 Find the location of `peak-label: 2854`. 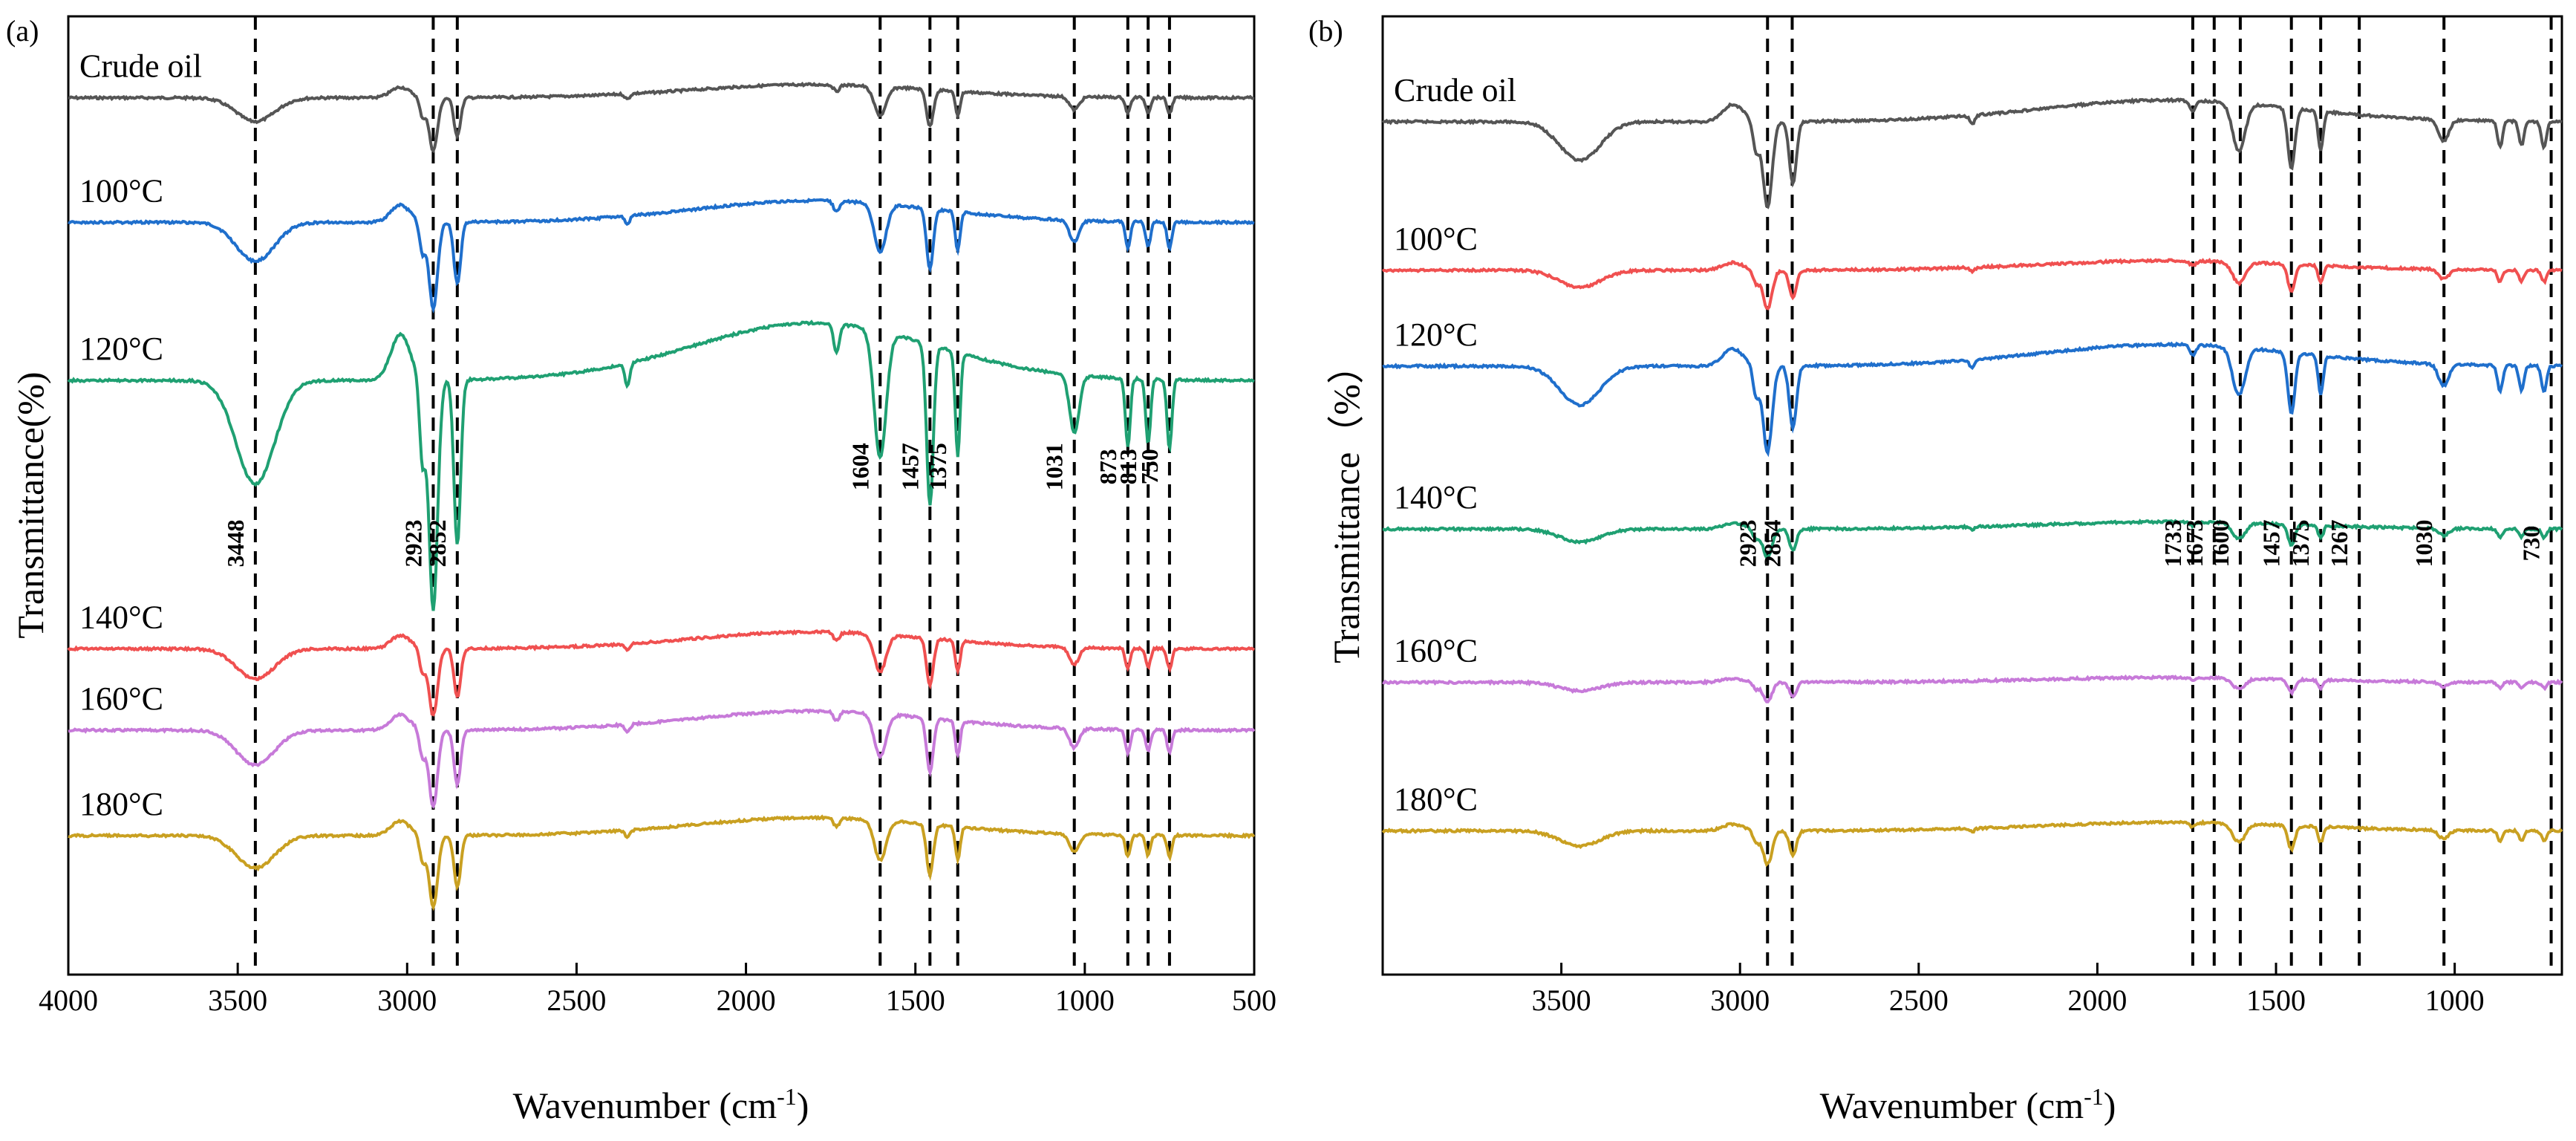

peak-label: 2854 is located at coordinates (1771, 544).